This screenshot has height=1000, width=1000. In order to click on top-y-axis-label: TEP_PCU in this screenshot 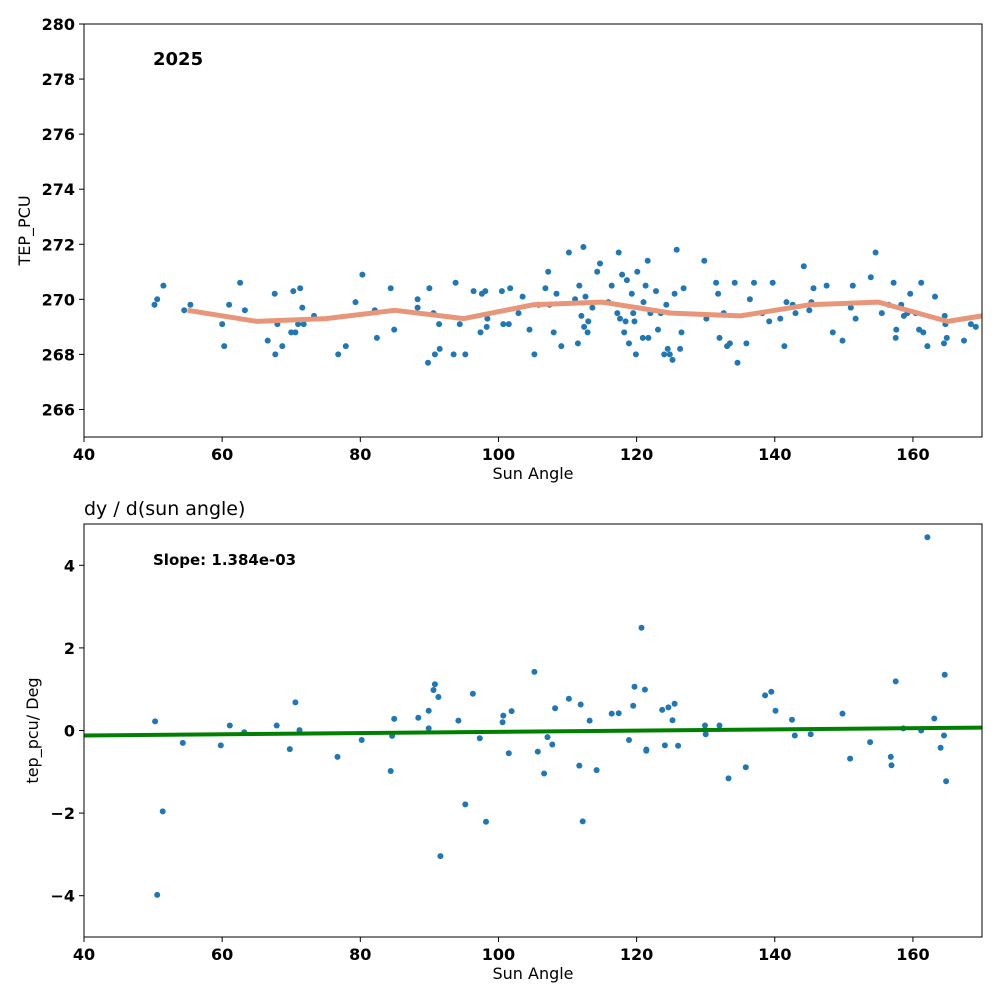, I will do `click(25, 230)`.